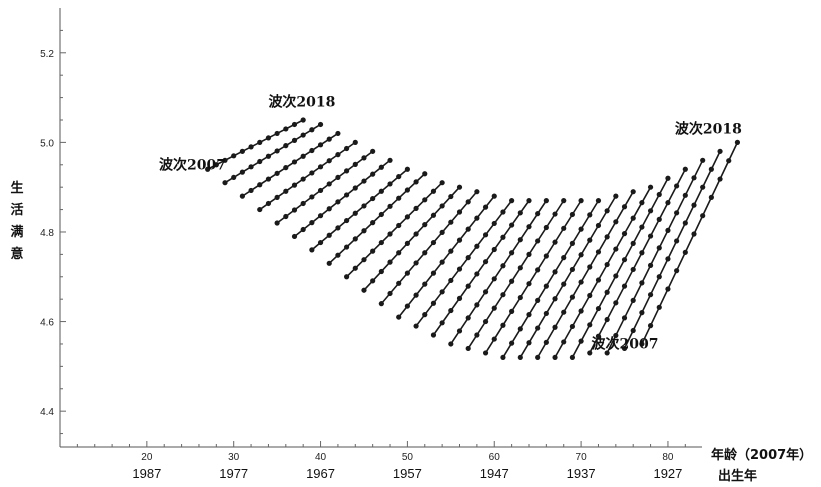 This screenshot has width=821, height=487. Describe the element at coordinates (495, 457) in the screenshot. I see `x-tick-label: 60` at that location.